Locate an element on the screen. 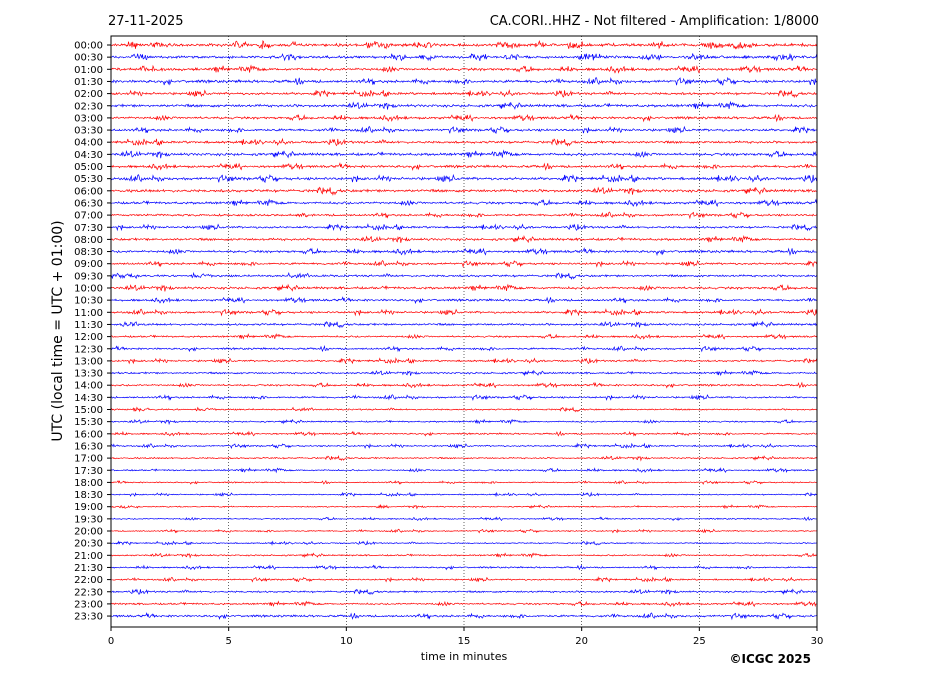  row-label: 09:30 is located at coordinates (88, 276).